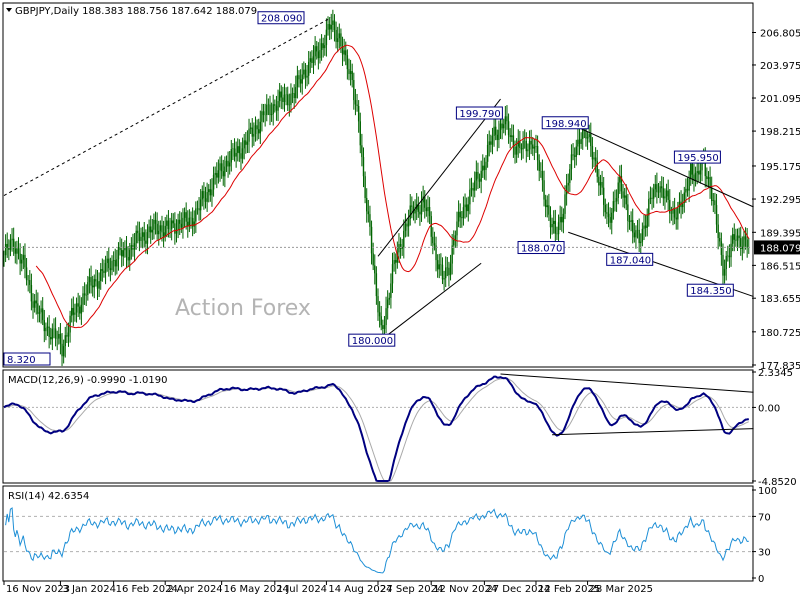 Image resolution: width=800 pixels, height=604 pixels. I want to click on macd-y-tick-label: -4.8520, so click(777, 482).